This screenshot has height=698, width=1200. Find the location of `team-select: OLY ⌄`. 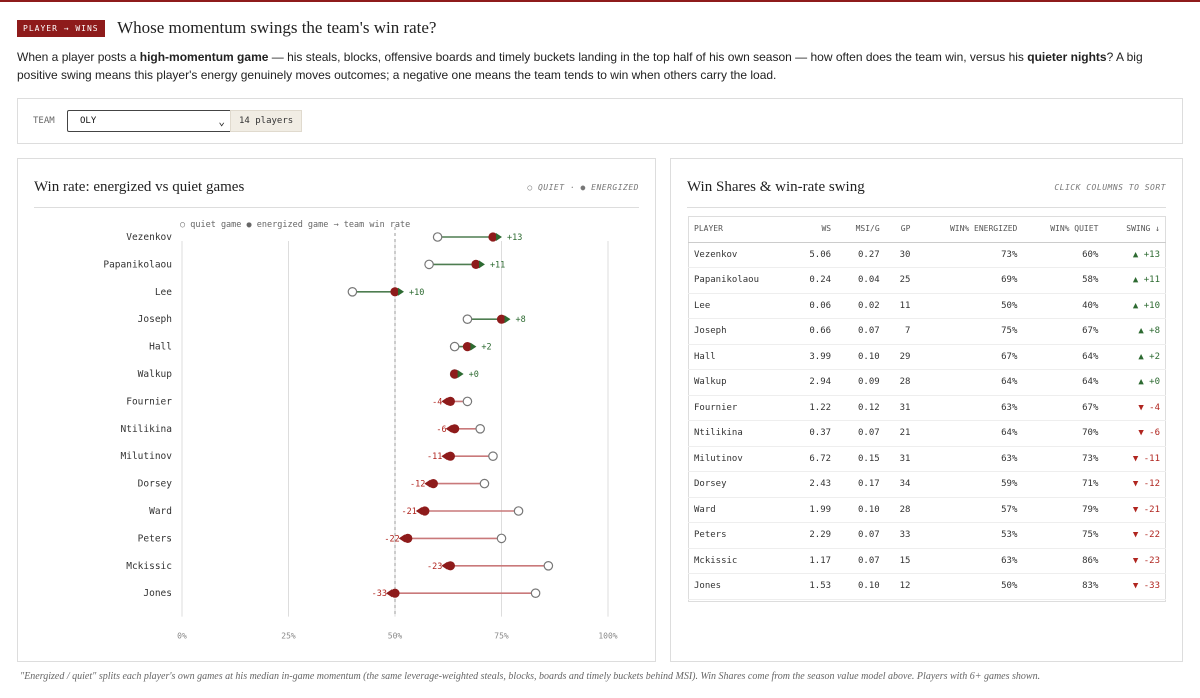

team-select: OLY ⌄ is located at coordinates (149, 121).